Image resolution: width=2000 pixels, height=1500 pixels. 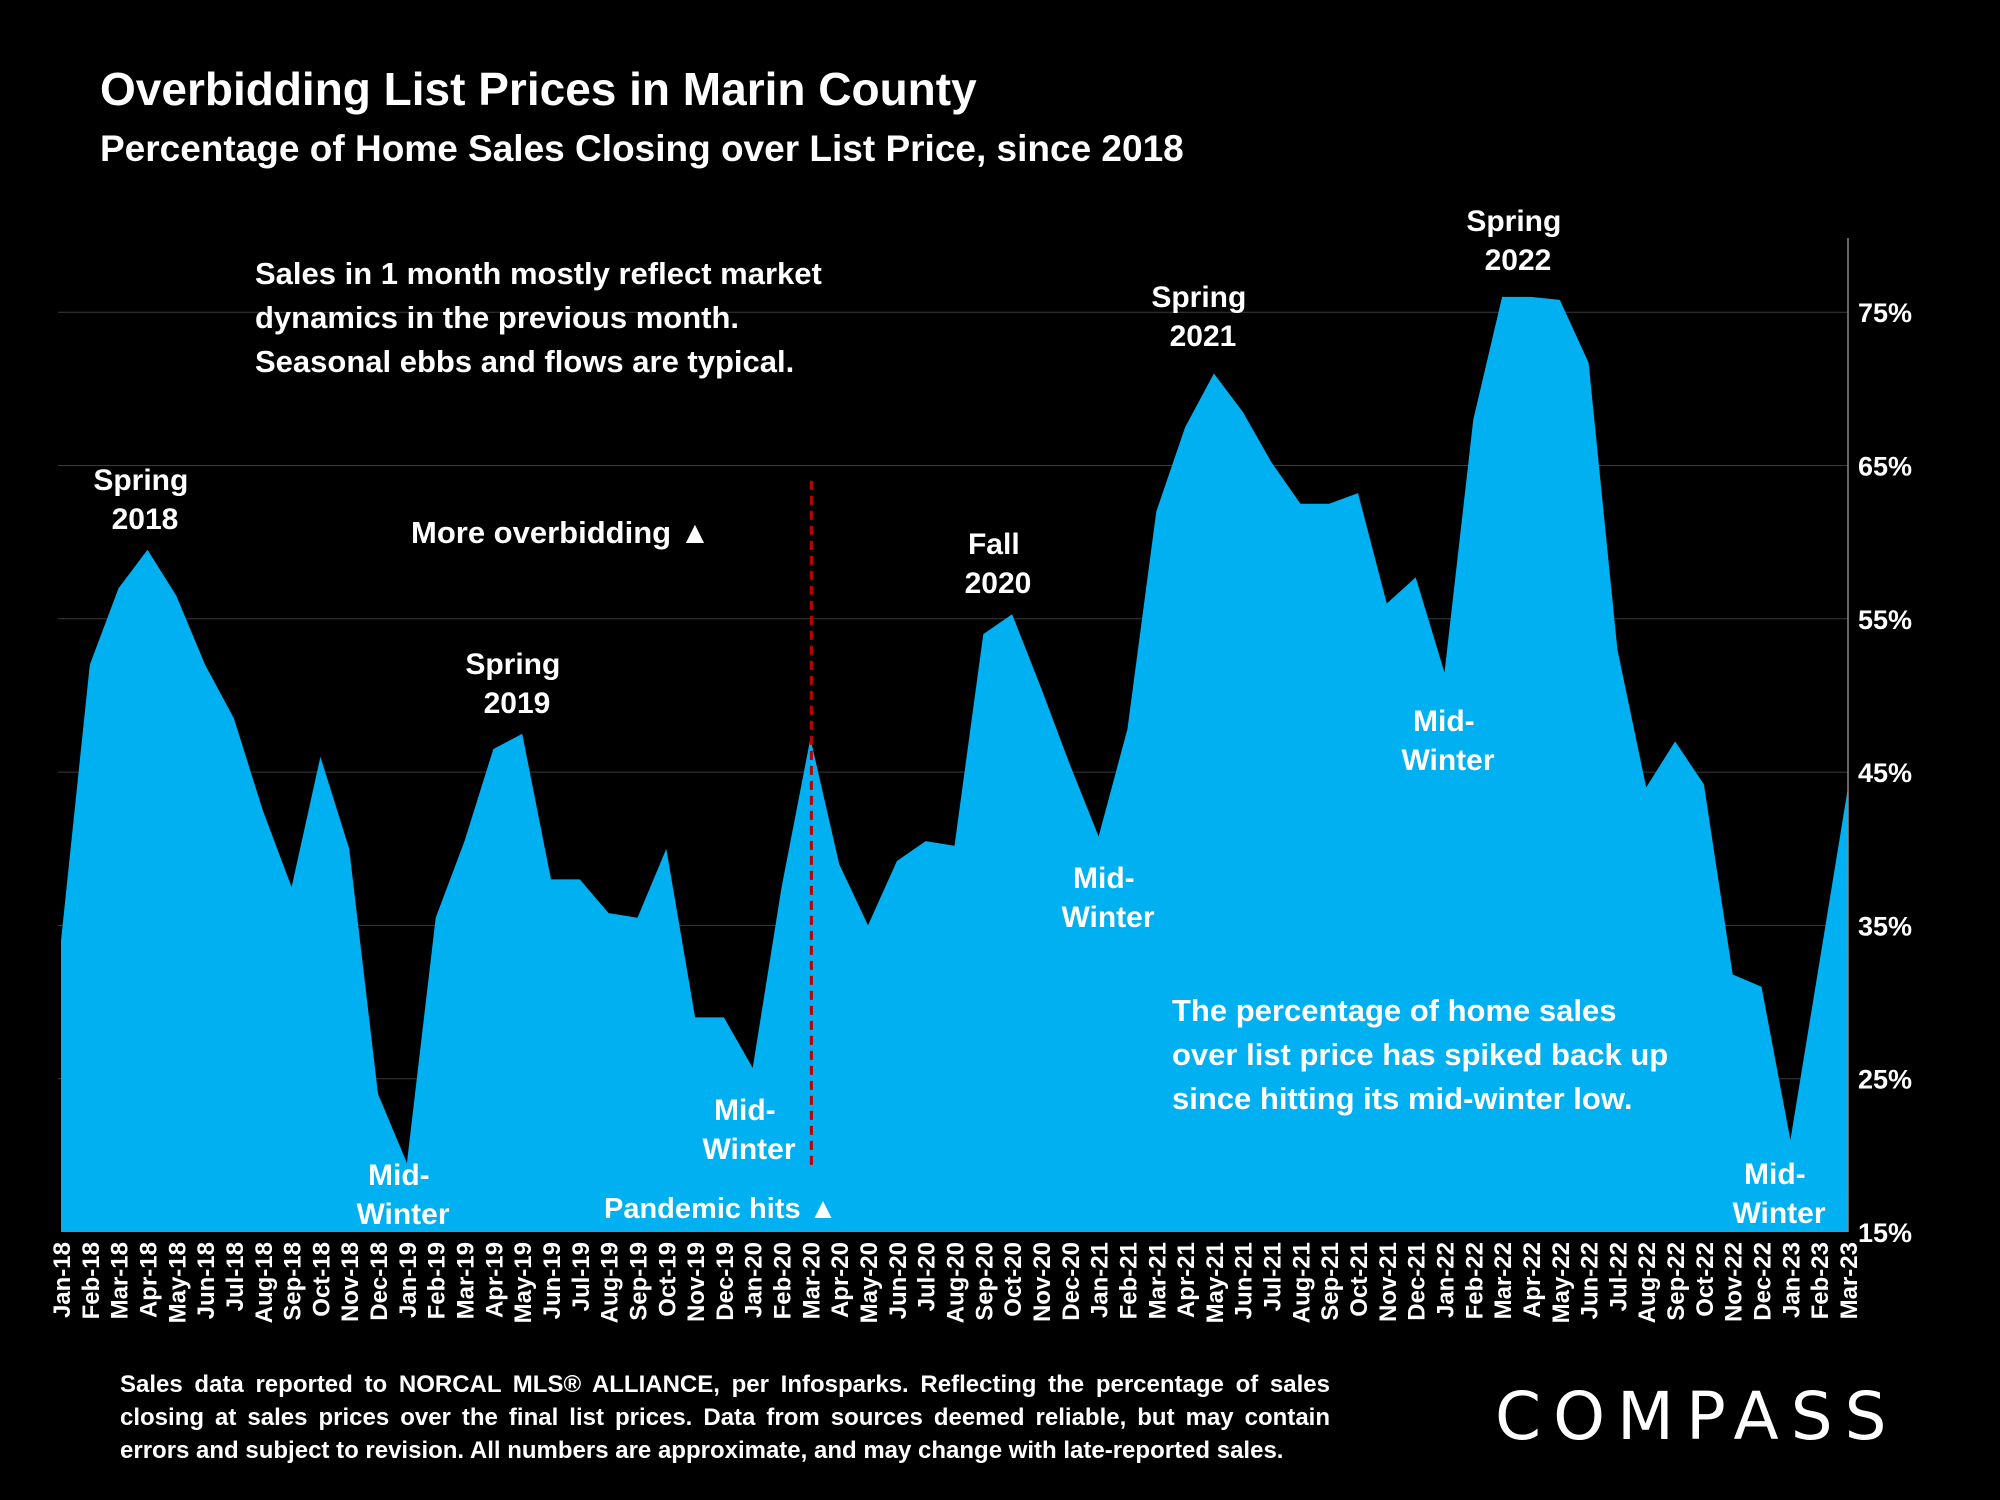 I want to click on x-tick-label: May-22, so click(x=1561, y=1282).